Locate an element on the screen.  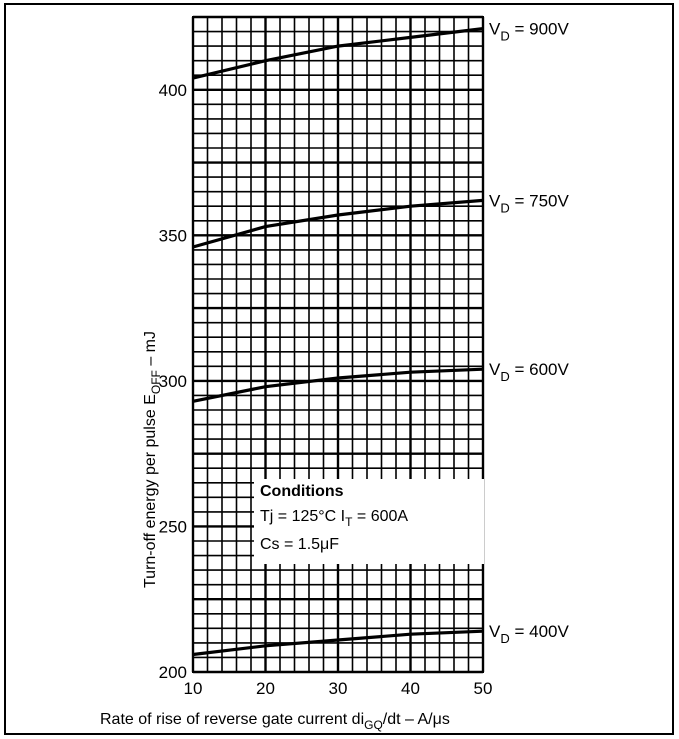
conditions-line-2: Cs = 1.5μF is located at coordinates (299, 544).